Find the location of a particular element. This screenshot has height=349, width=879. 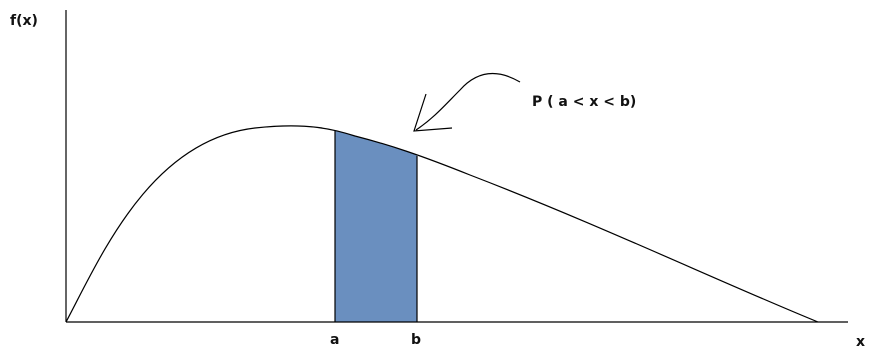

y-axis-label: f(x) is located at coordinates (24, 21).